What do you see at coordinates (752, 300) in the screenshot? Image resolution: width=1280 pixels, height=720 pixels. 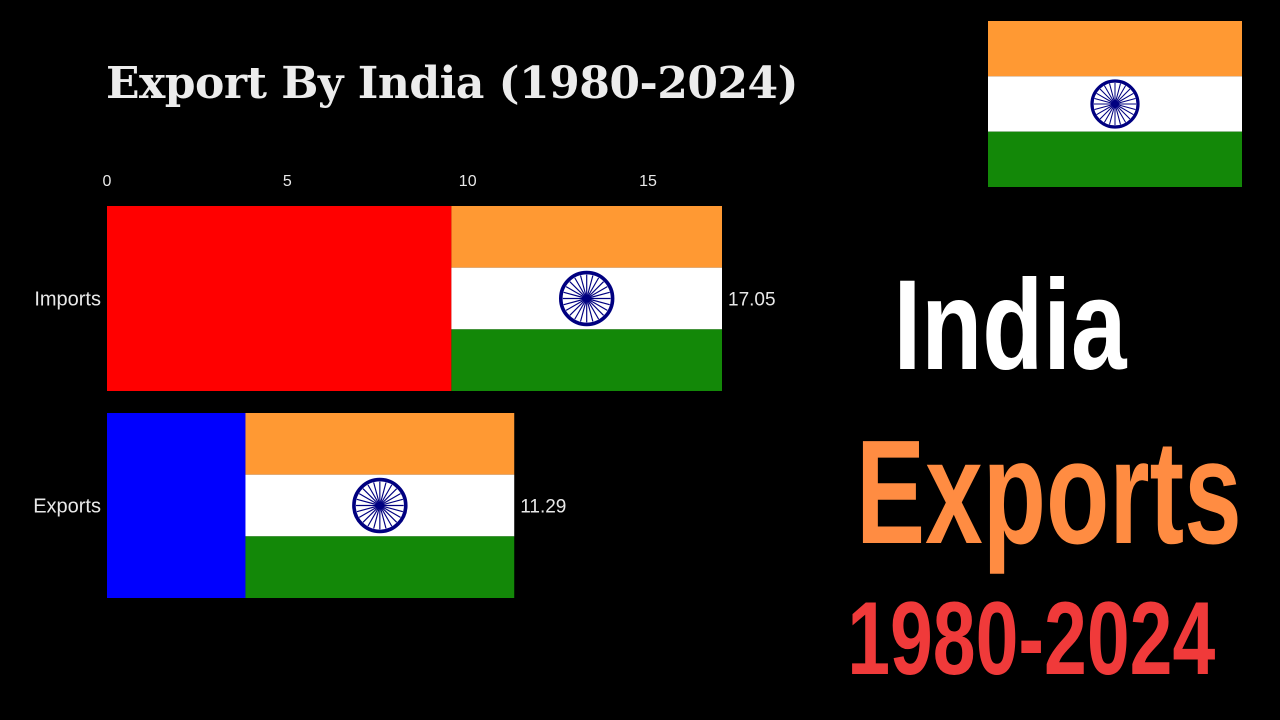 I see `value-label: 17.05` at bounding box center [752, 300].